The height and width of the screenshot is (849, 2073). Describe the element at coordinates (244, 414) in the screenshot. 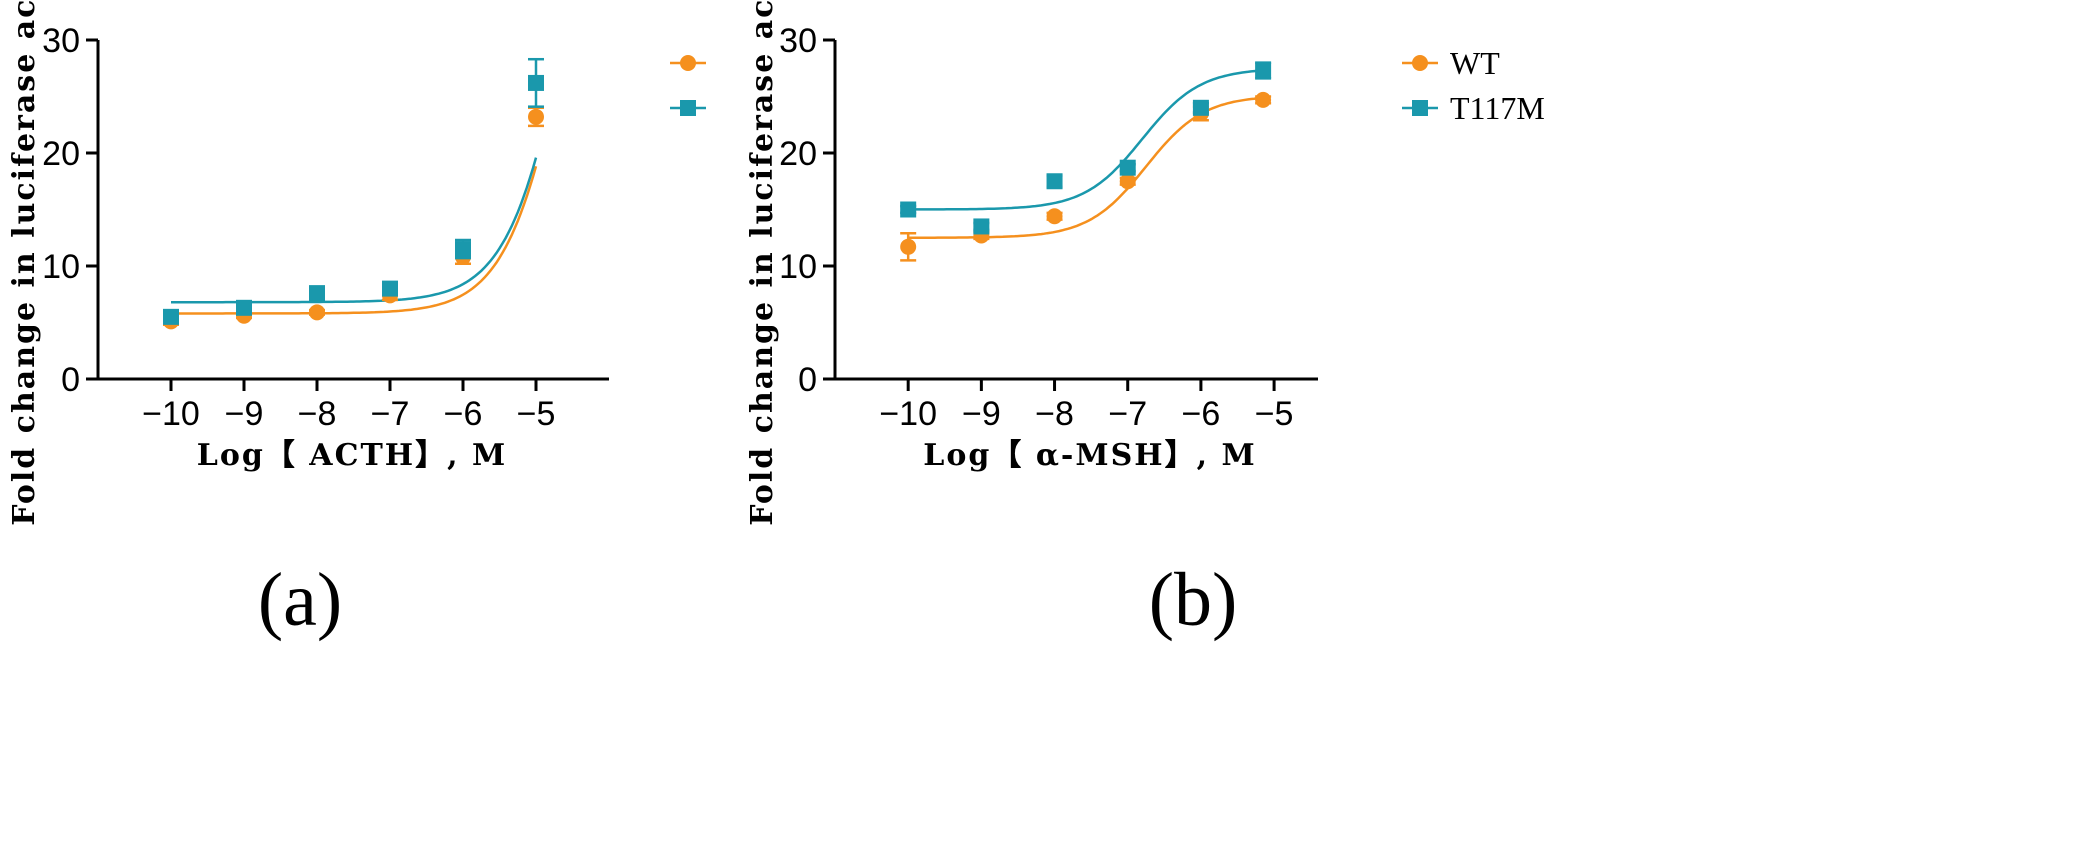

I see `panel-a-x-tick-label: −9` at that location.